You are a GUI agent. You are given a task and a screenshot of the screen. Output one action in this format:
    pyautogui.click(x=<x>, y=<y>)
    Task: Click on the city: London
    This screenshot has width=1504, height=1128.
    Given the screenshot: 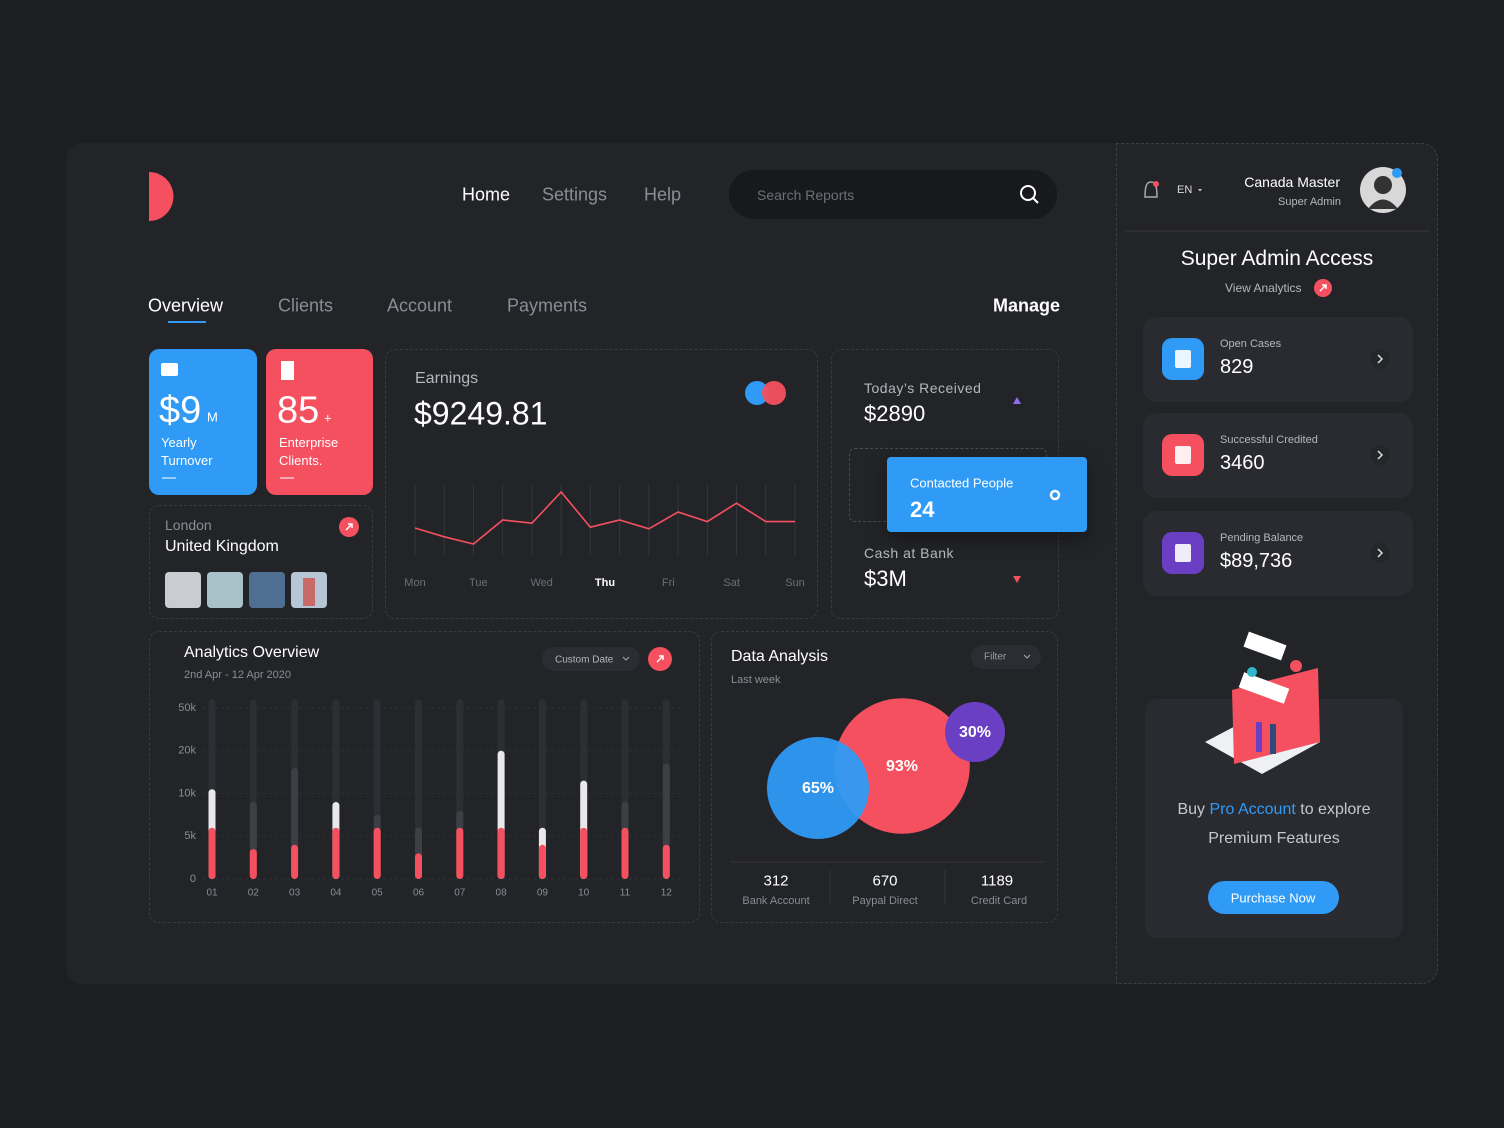 What is the action you would take?
    pyautogui.click(x=188, y=525)
    